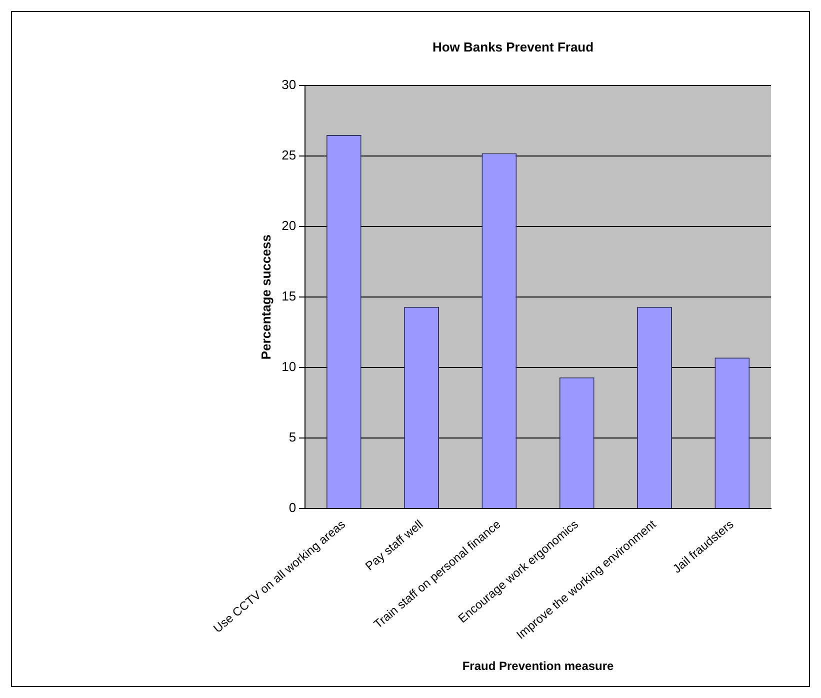 The width and height of the screenshot is (821, 698). What do you see at coordinates (292, 508) in the screenshot?
I see `y-tick-label: 0` at bounding box center [292, 508].